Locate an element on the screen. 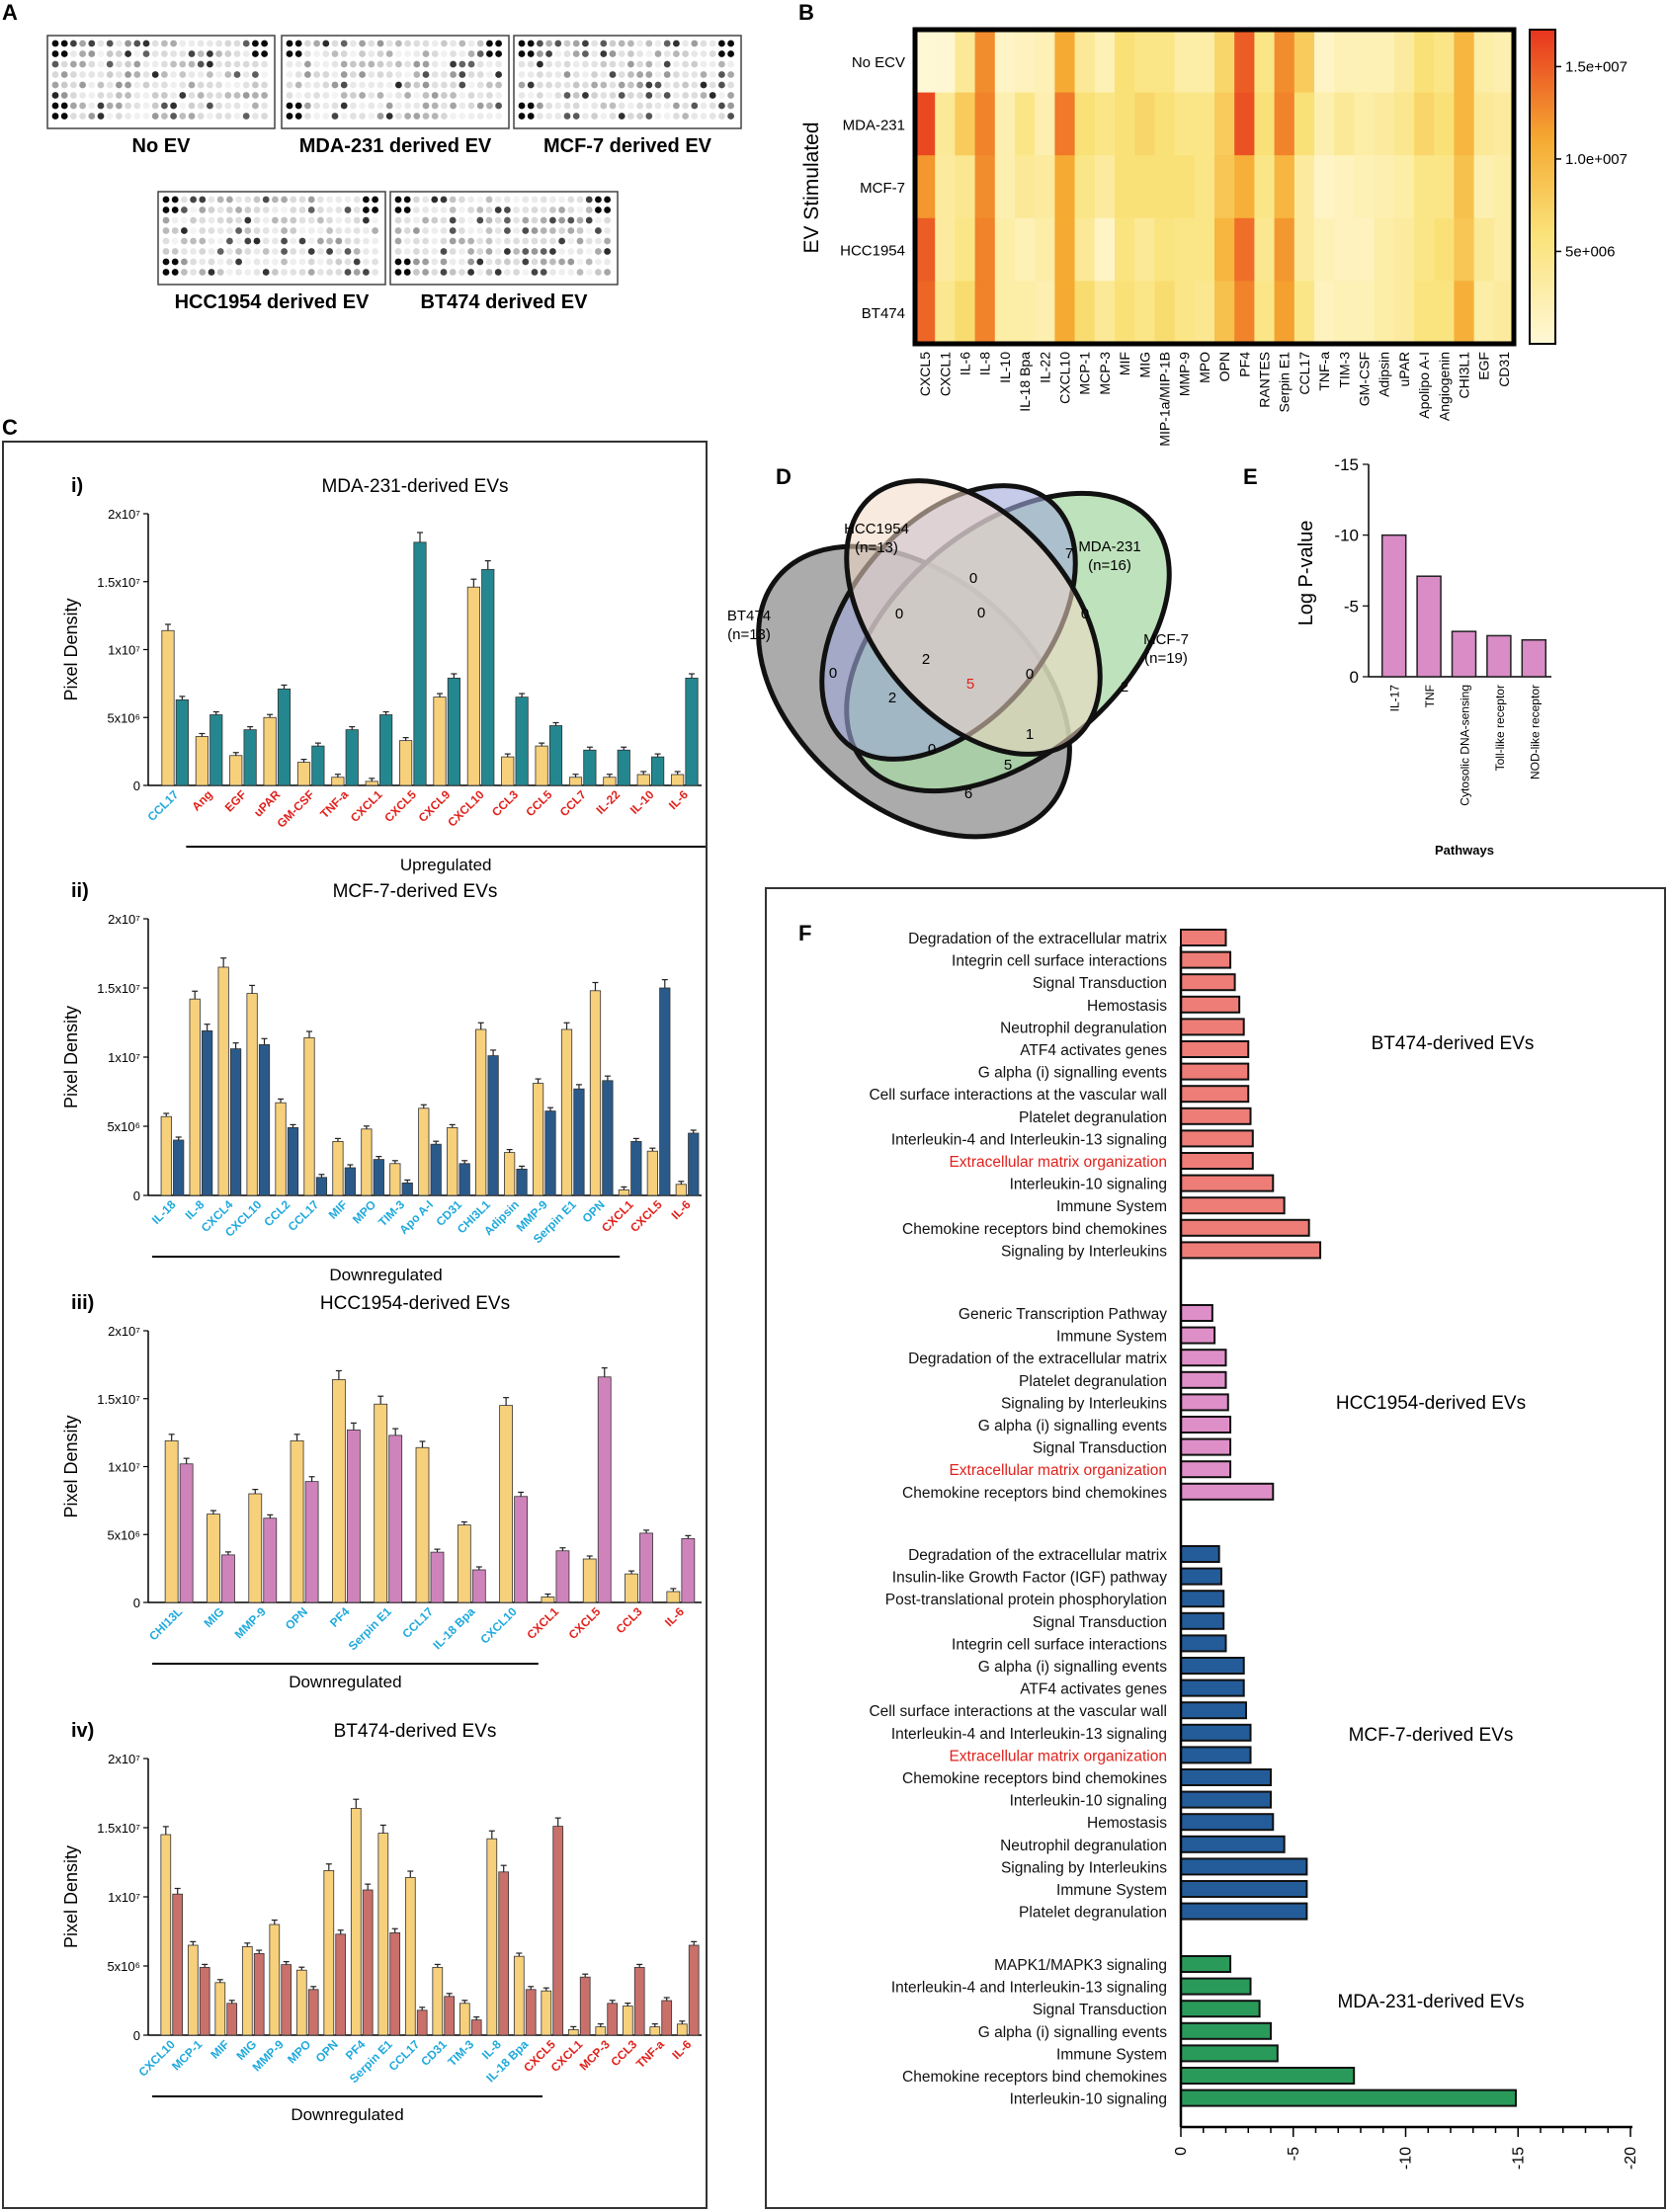  heatmap-border is located at coordinates (1214, 187).